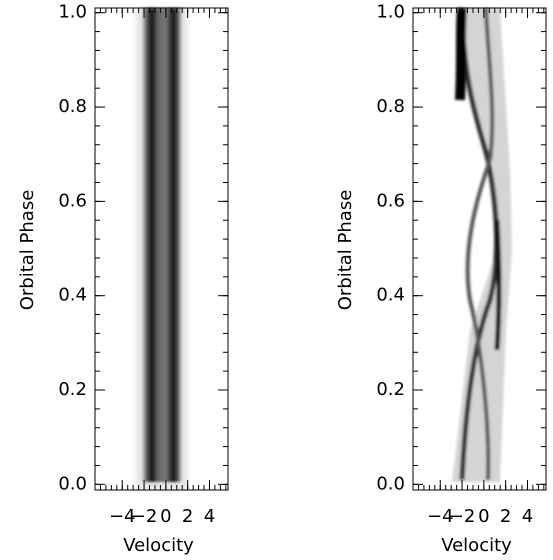 This screenshot has height=560, width=553. What do you see at coordinates (482, 244) in the screenshot?
I see `trailed-spectrum-right` at bounding box center [482, 244].